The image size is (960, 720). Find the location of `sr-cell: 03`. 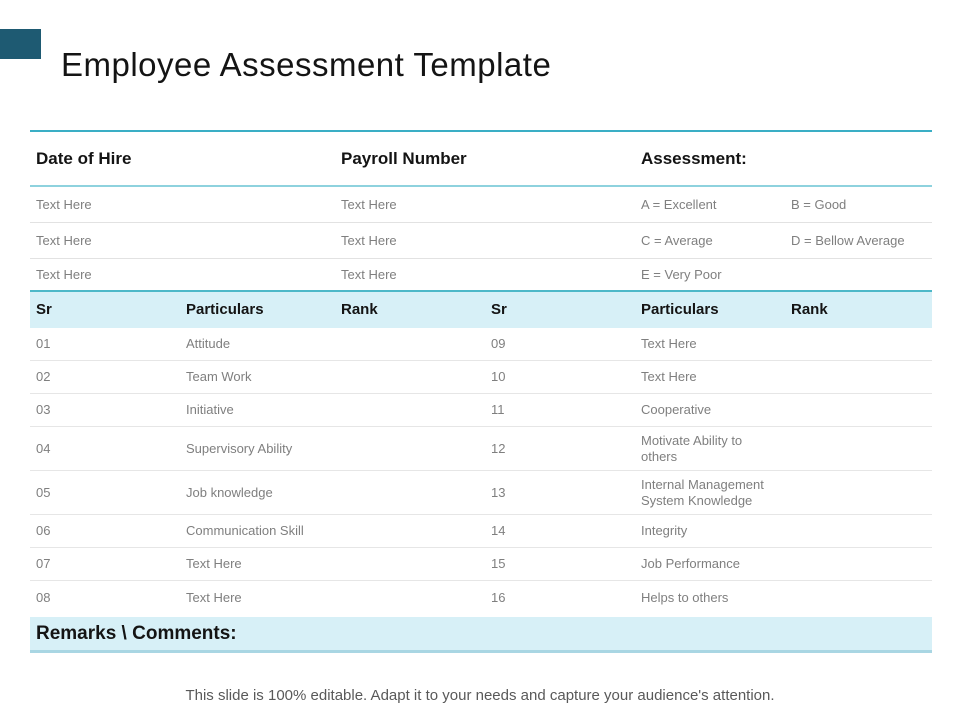

sr-cell: 03 is located at coordinates (43, 409).